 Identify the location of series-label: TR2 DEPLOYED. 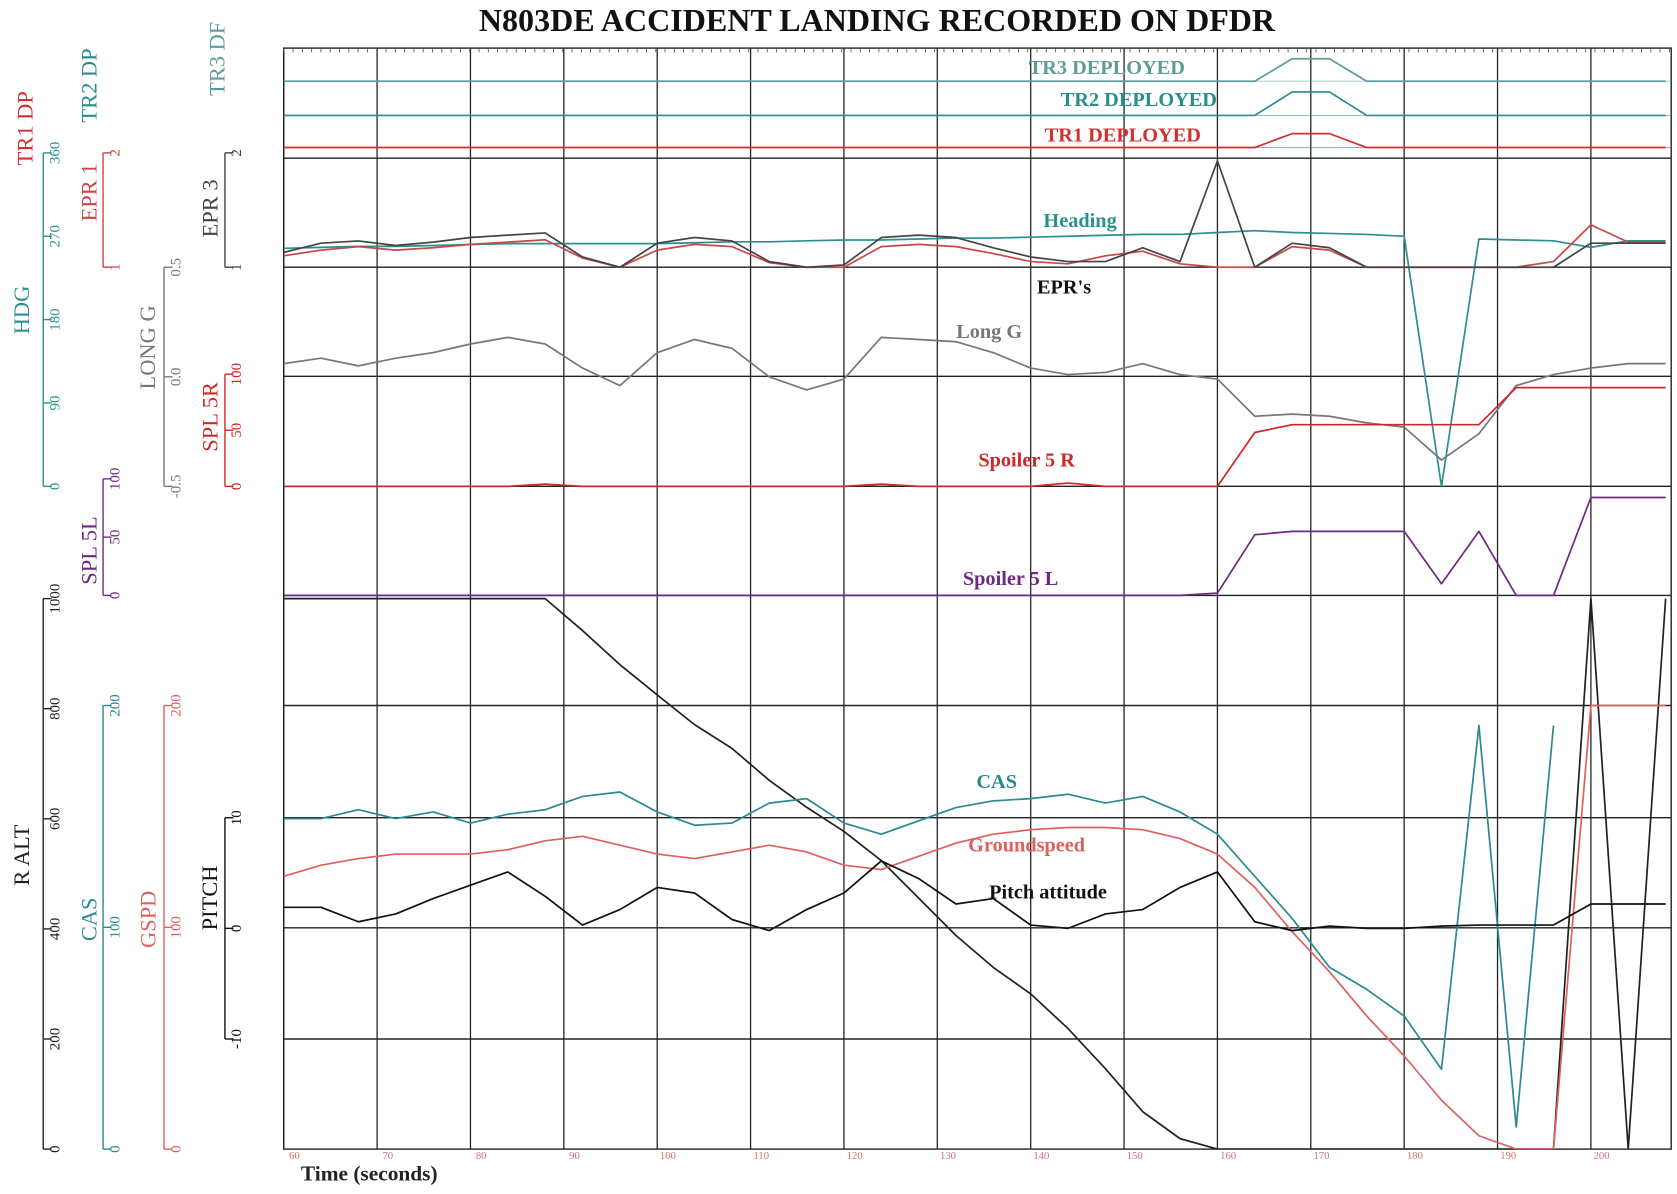
(1139, 100).